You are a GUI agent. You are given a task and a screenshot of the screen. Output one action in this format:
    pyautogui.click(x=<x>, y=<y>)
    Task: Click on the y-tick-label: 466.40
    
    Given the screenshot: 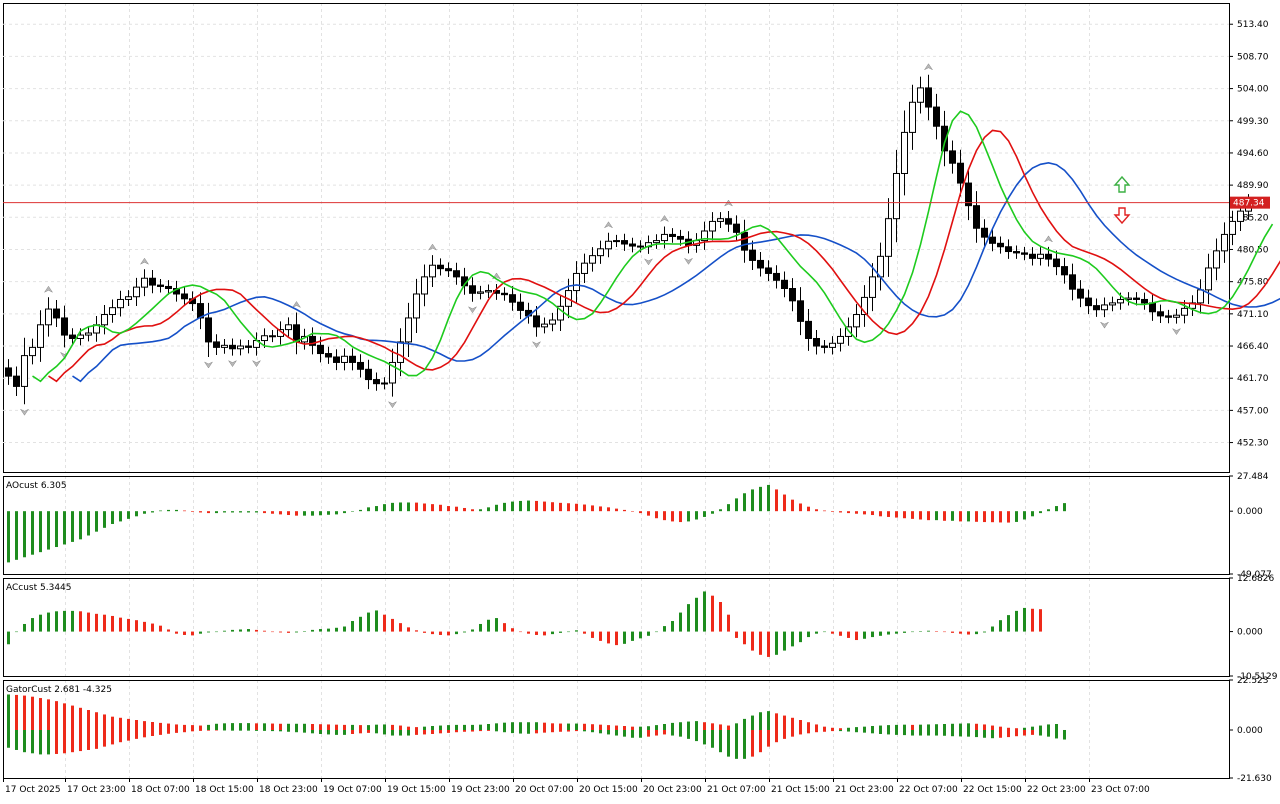 What is the action you would take?
    pyautogui.click(x=1253, y=347)
    